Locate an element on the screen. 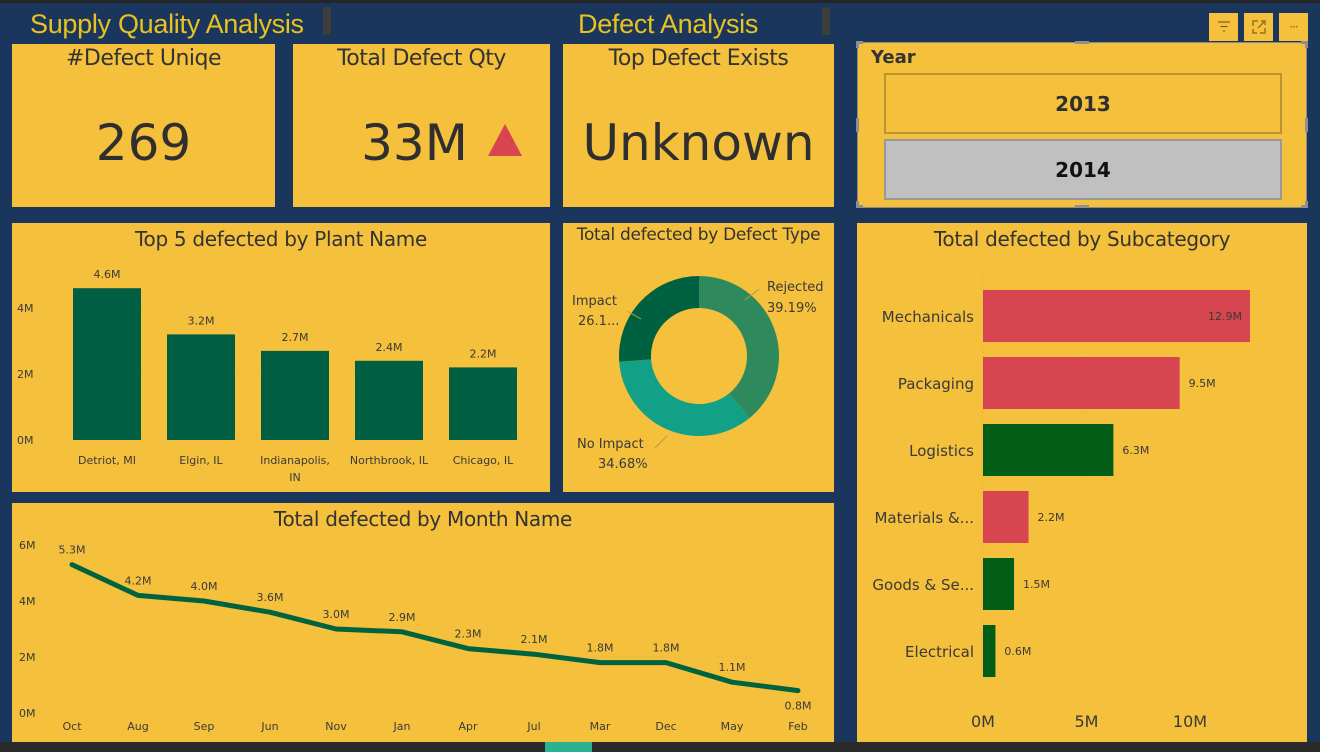 The height and width of the screenshot is (752, 1320). chart-title: Total defected by Defect Type is located at coordinates (698, 235).